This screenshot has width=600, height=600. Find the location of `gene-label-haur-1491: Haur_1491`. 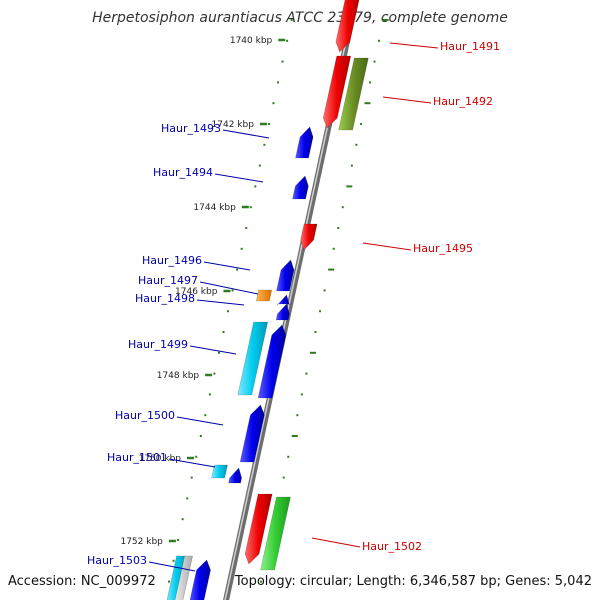

gene-label-haur-1491: Haur_1491 is located at coordinates (470, 46).